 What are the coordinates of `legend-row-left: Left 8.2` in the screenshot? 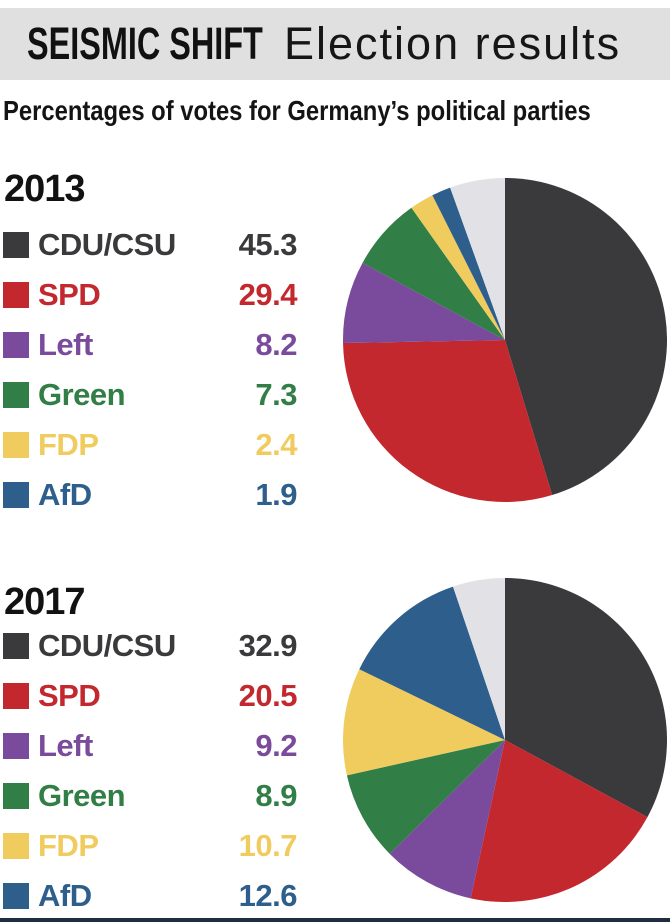 It's located at (150, 345).